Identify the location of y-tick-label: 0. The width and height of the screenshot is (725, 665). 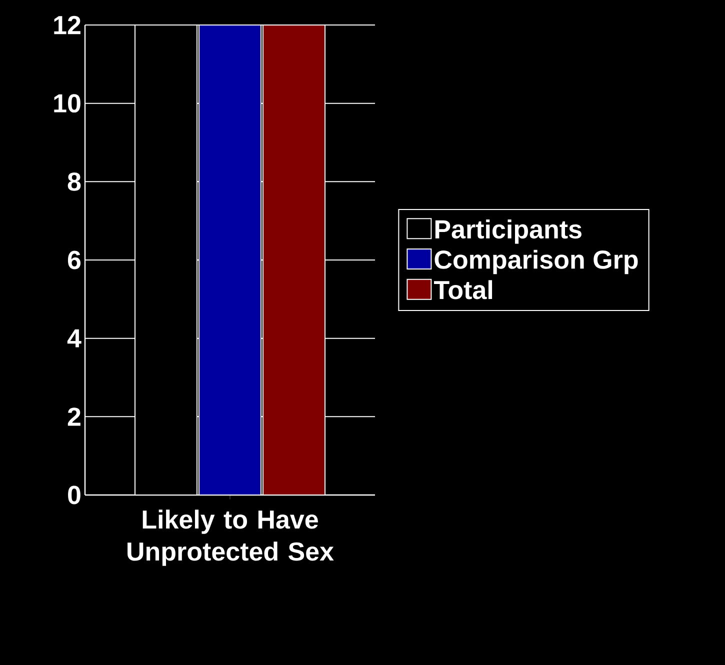
(74, 495).